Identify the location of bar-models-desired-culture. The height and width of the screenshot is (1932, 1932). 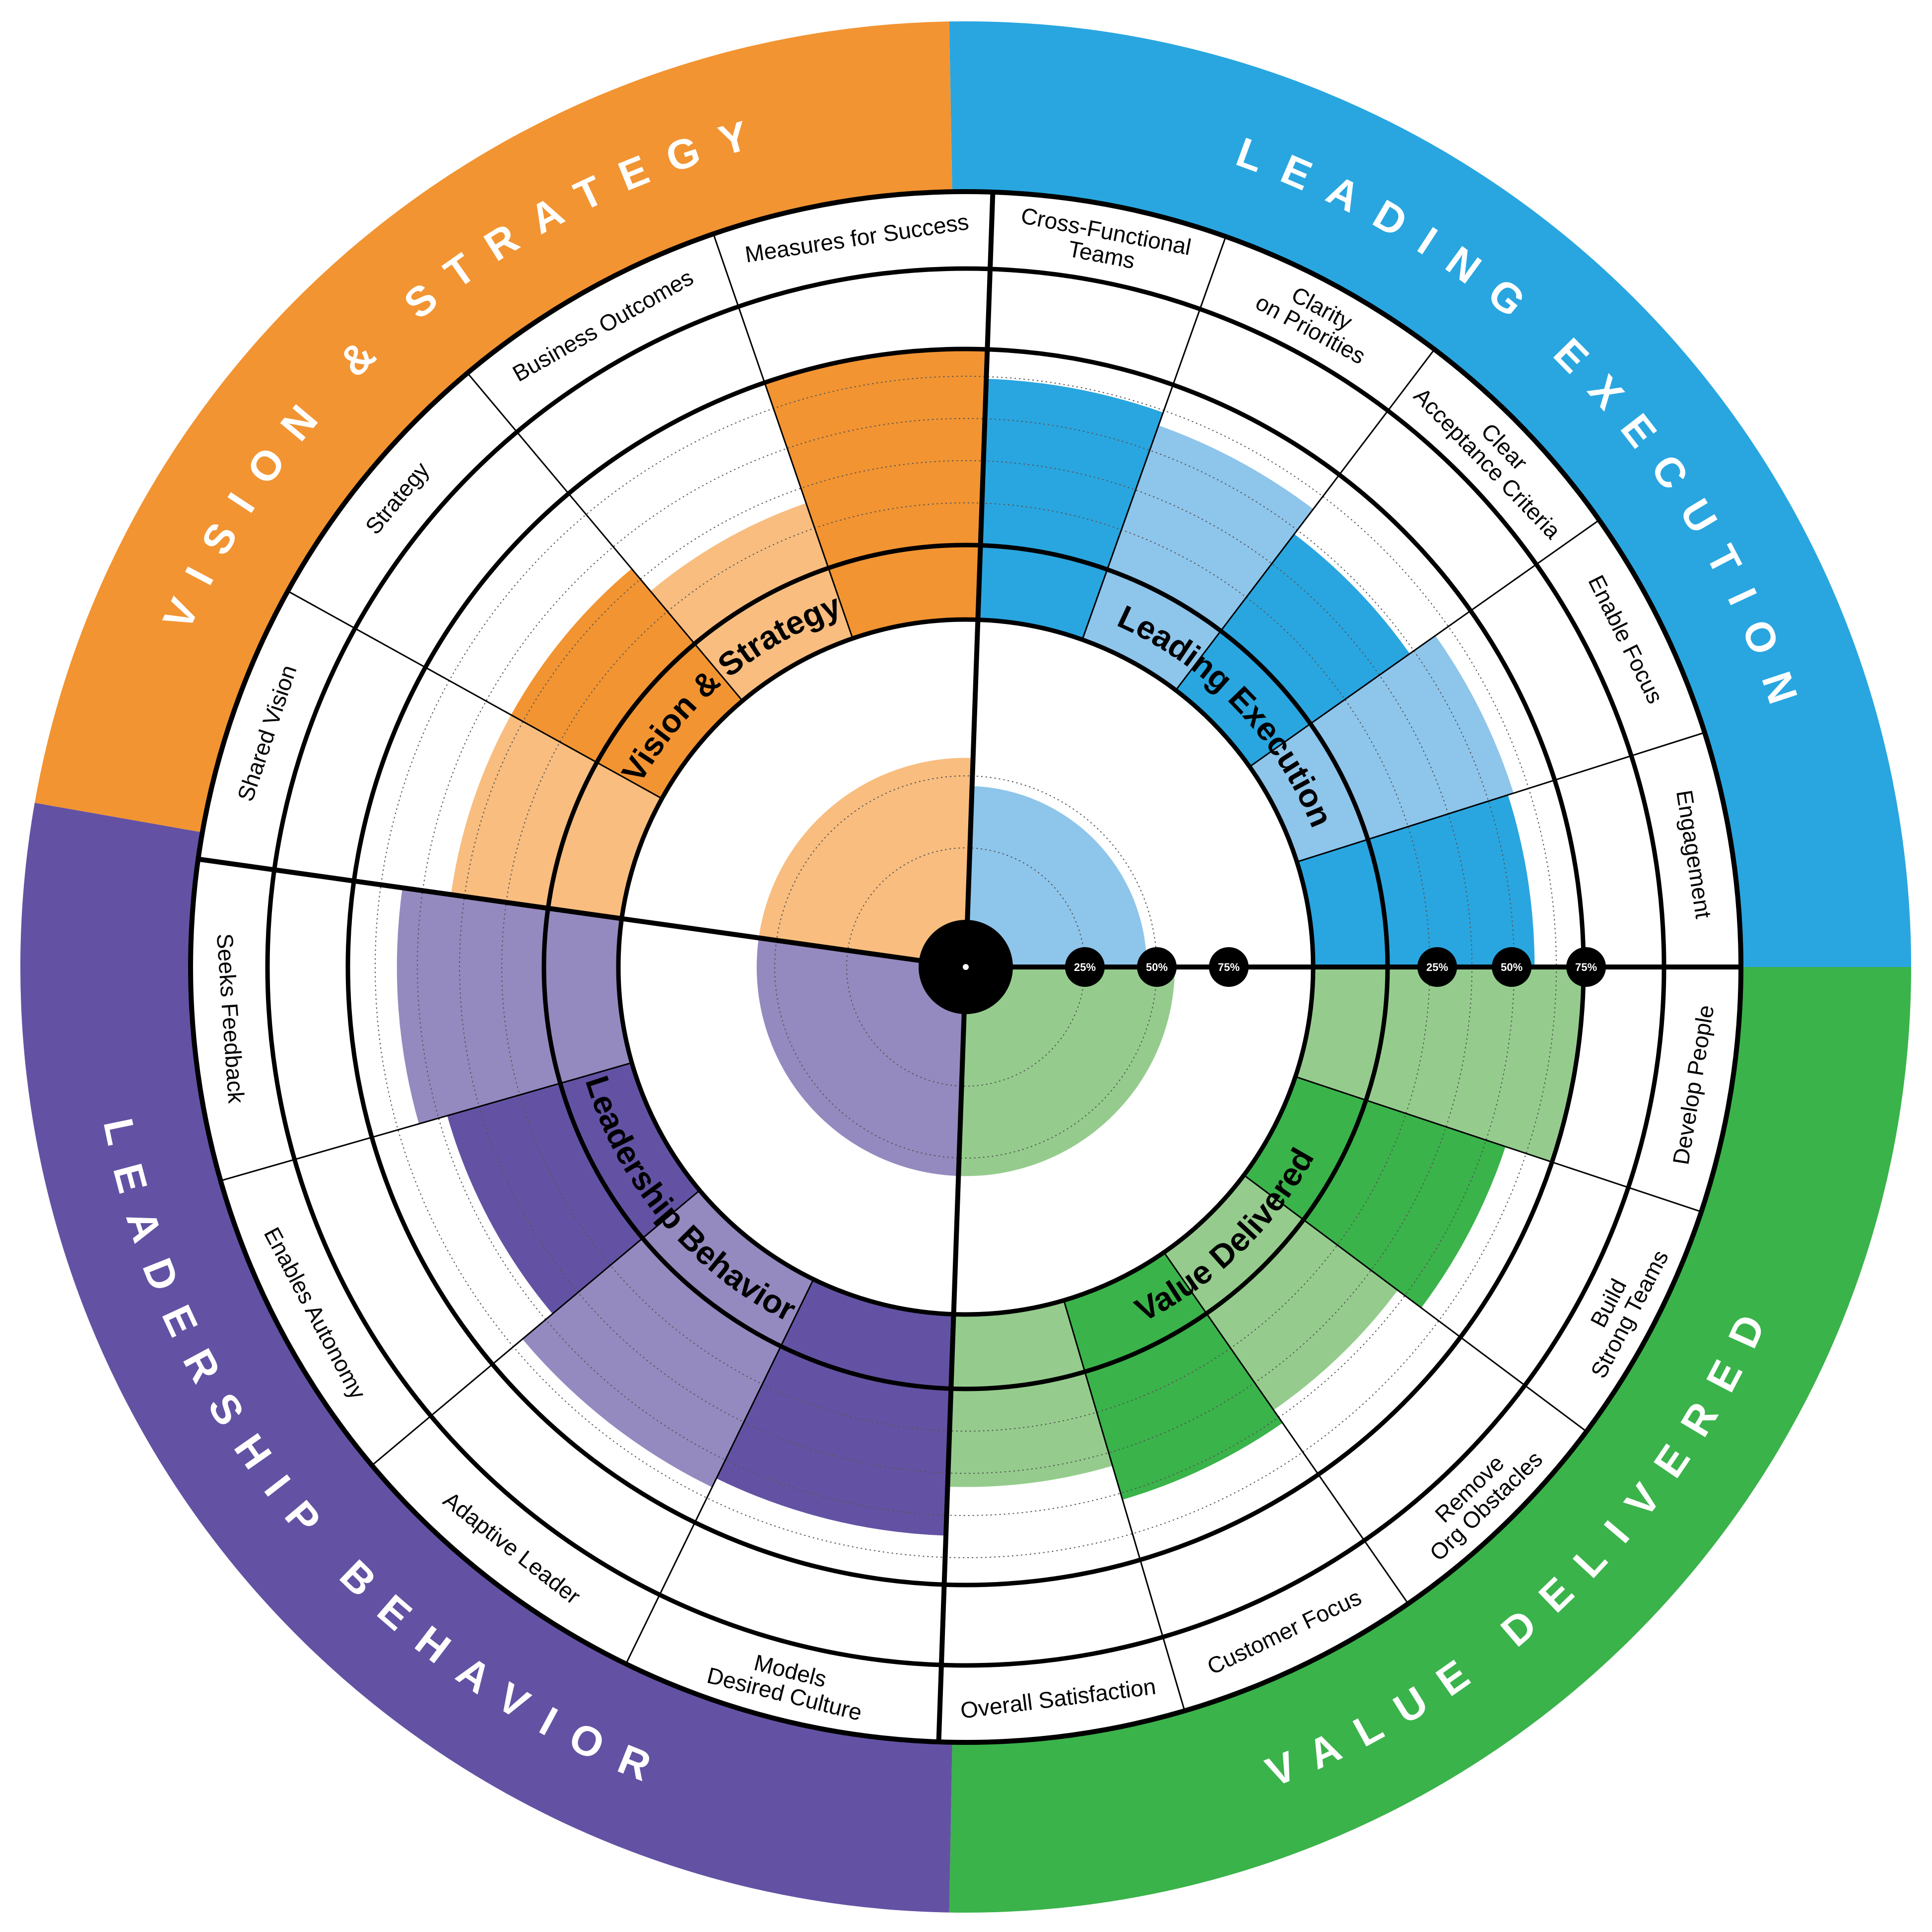
(835, 1408).